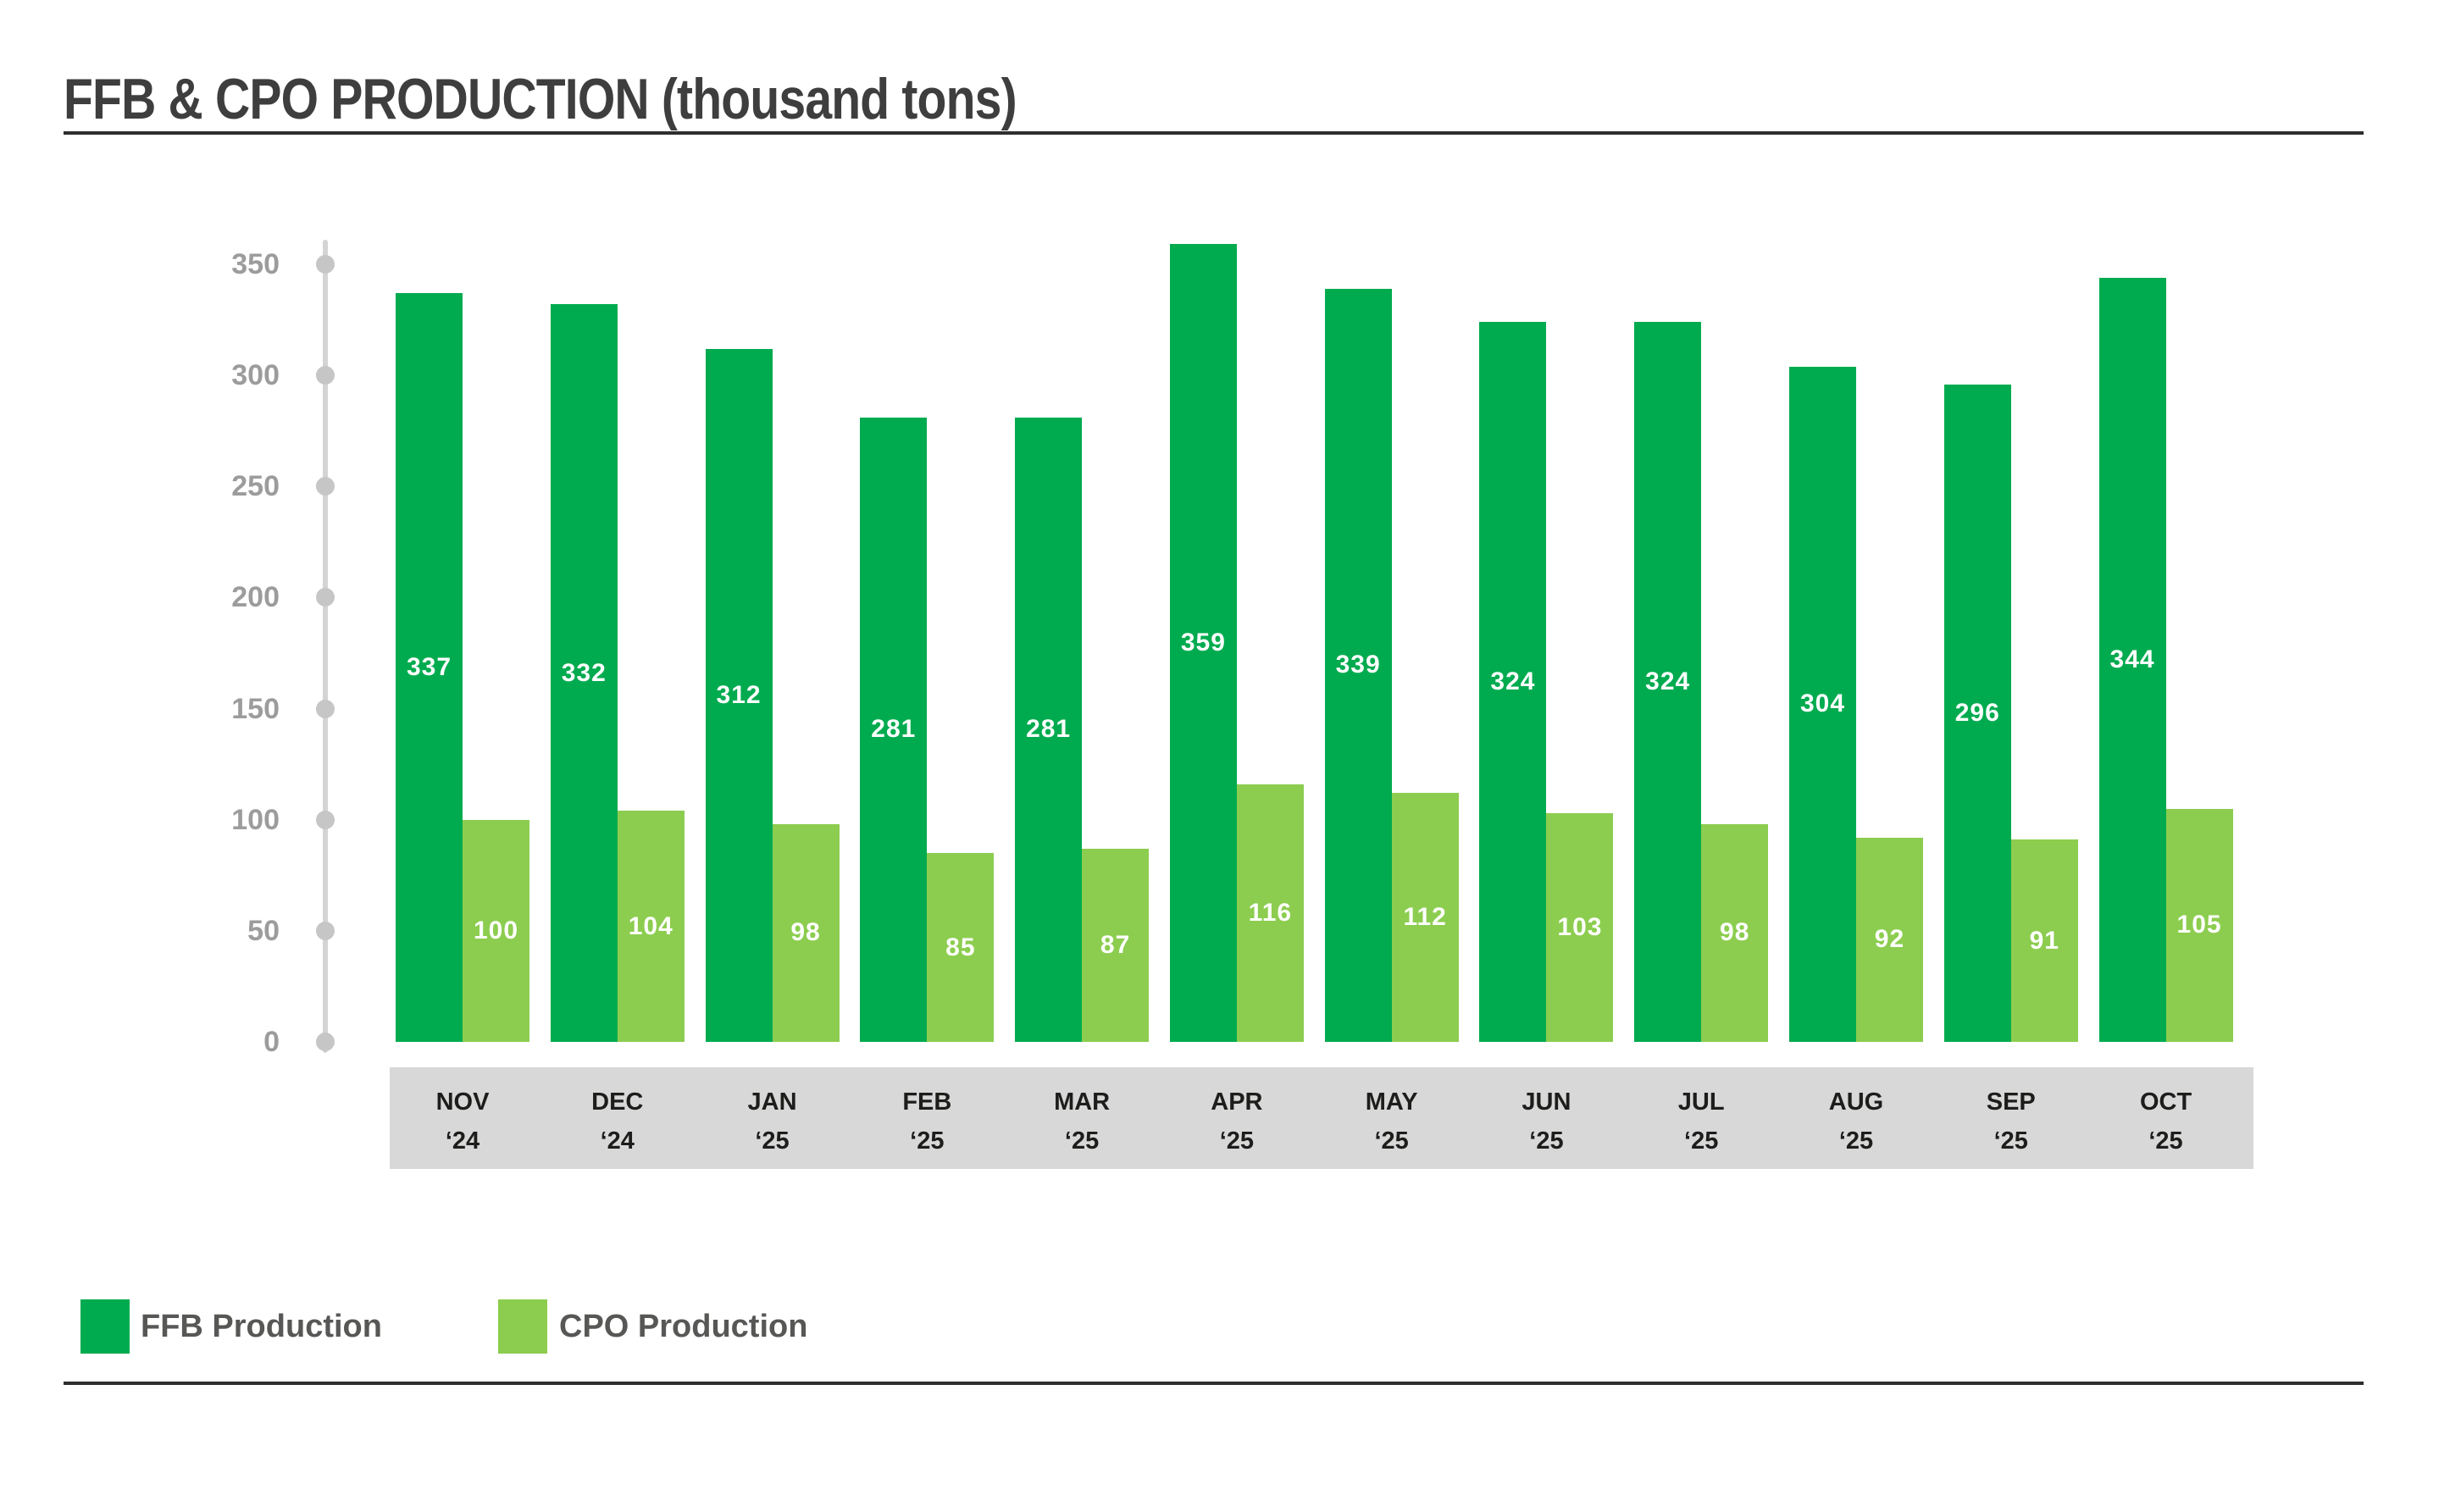  I want to click on ffb-bar: 332, so click(584, 673).